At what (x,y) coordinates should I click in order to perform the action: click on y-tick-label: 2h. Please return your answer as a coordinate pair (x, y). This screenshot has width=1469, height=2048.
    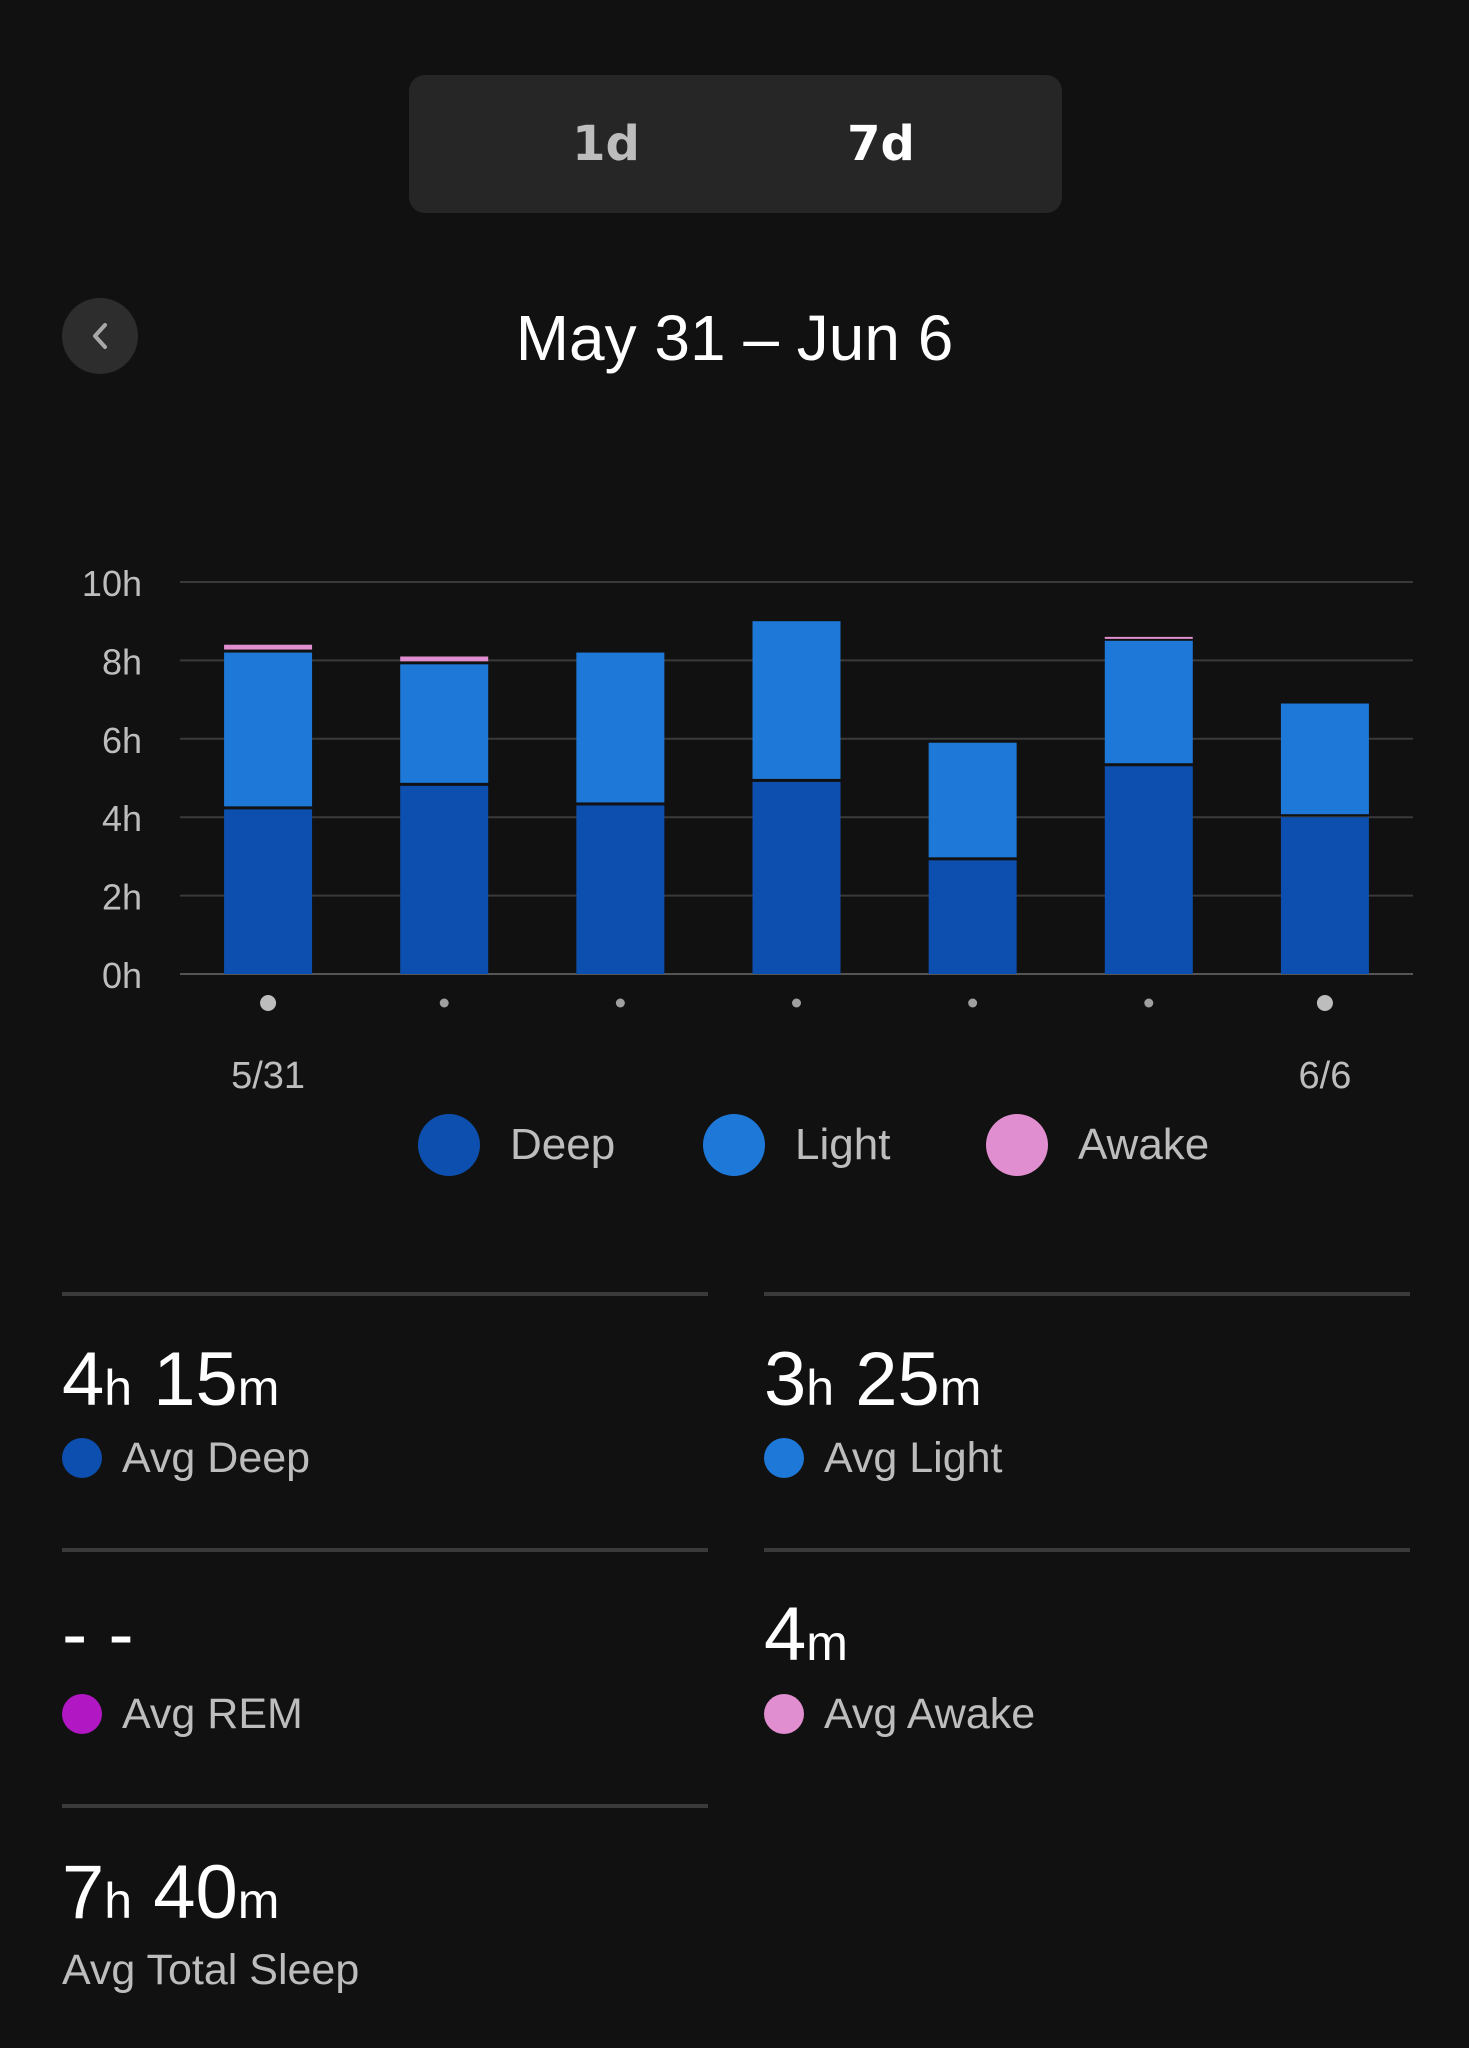
    Looking at the image, I should click on (122, 897).